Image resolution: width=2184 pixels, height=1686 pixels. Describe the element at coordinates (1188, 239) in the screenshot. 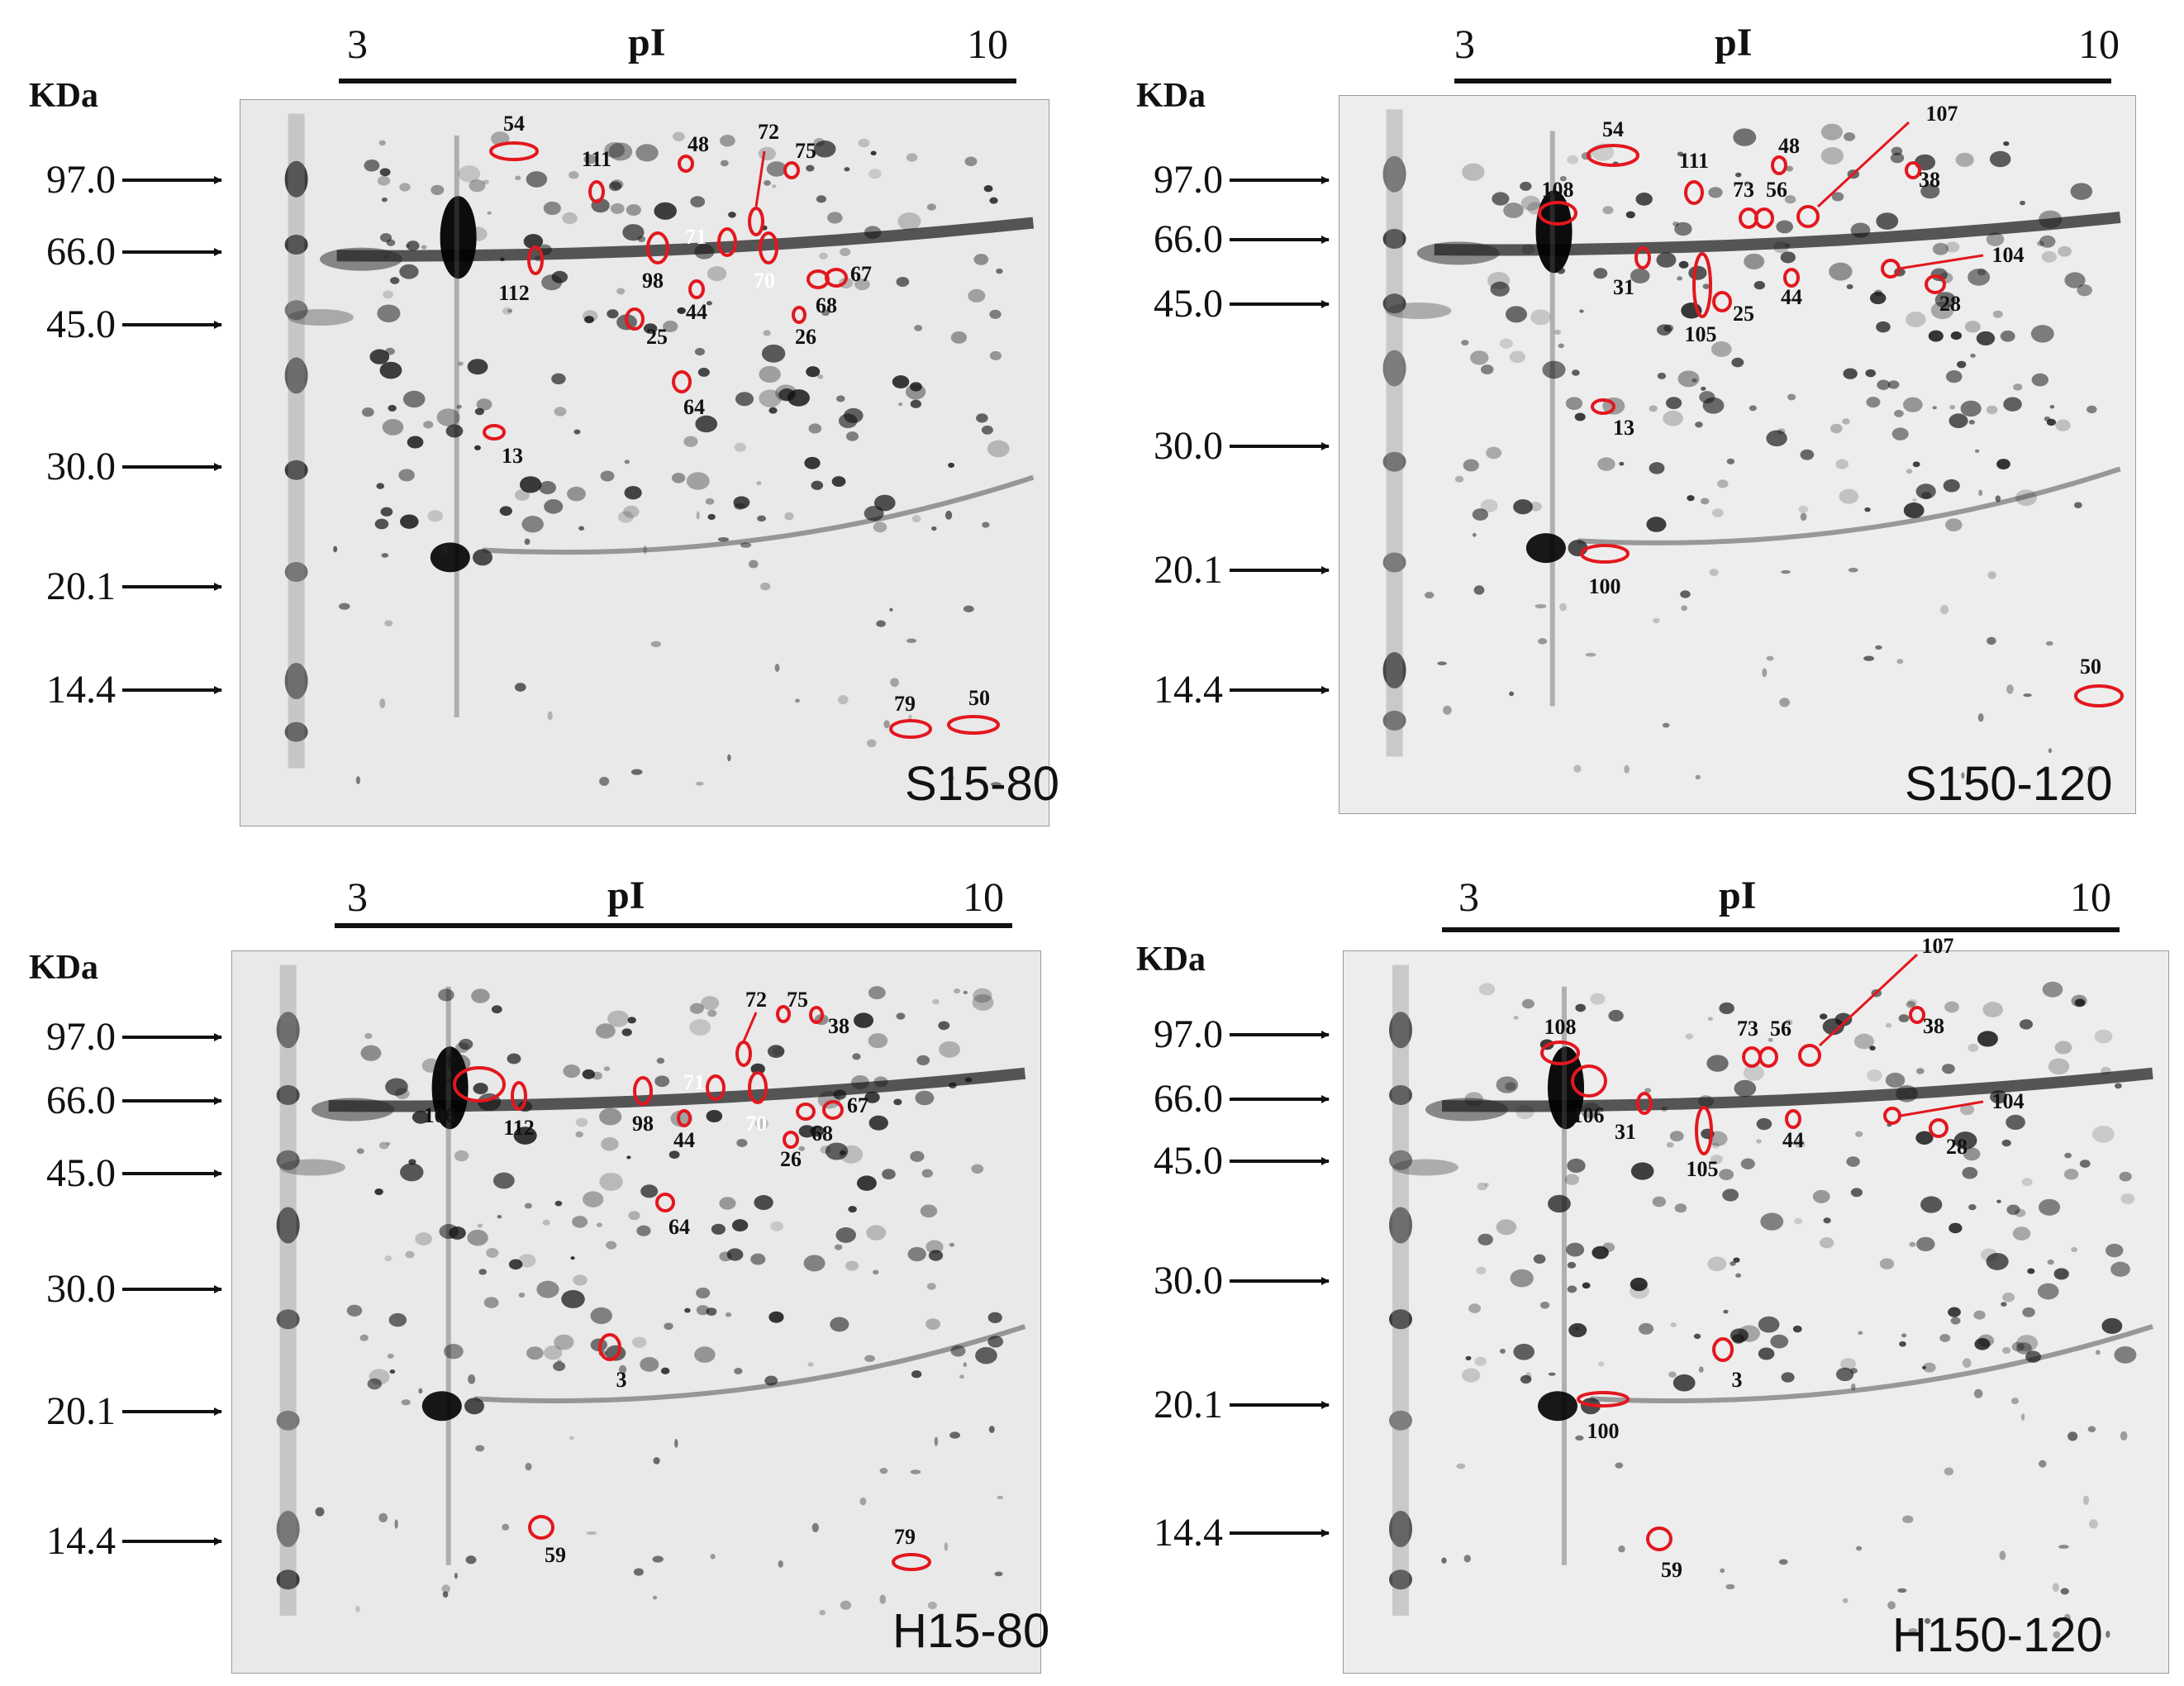

I see `mw-marker-label: 66.0` at that location.